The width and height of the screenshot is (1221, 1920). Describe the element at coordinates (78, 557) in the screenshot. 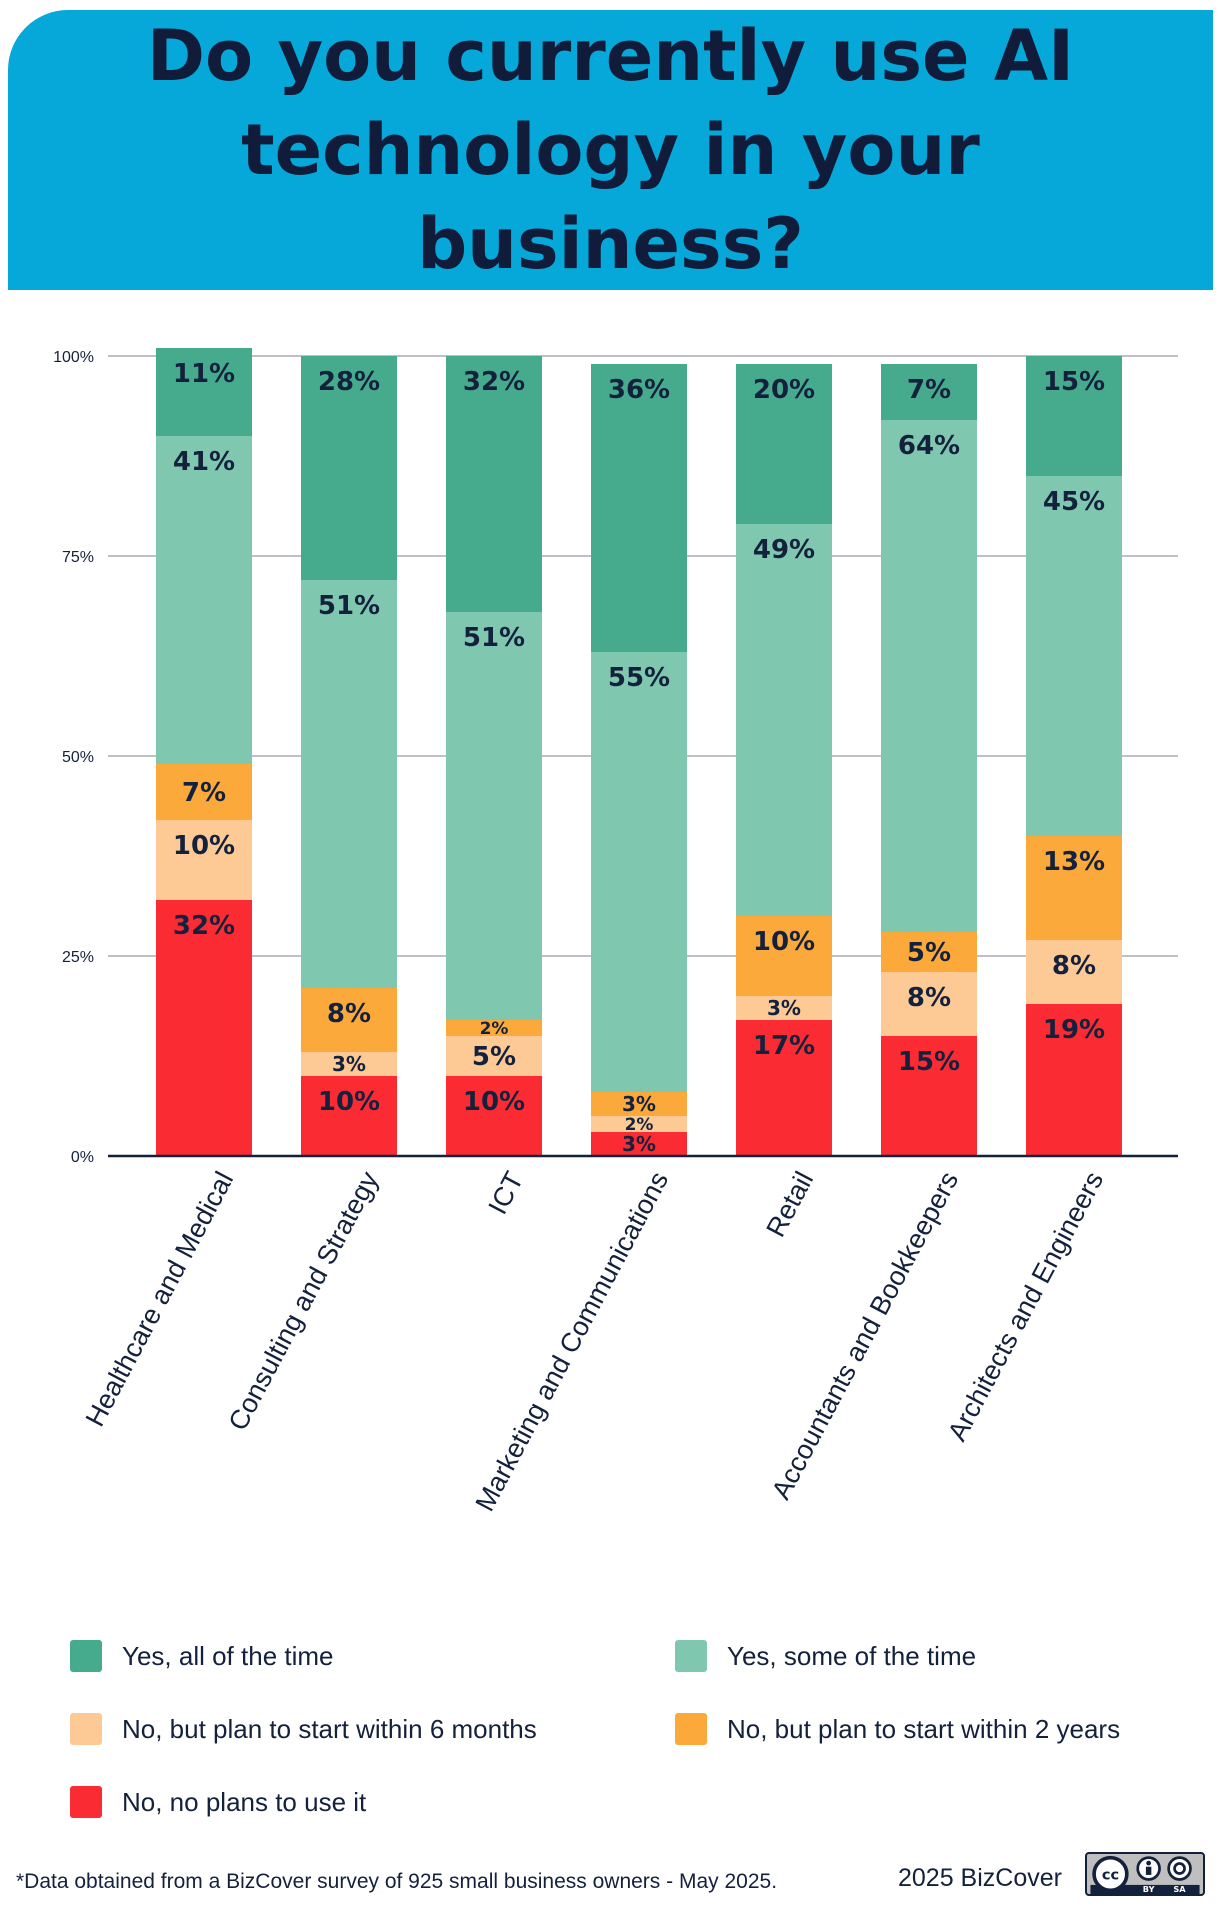

I see `y-tick-label: 75%` at that location.